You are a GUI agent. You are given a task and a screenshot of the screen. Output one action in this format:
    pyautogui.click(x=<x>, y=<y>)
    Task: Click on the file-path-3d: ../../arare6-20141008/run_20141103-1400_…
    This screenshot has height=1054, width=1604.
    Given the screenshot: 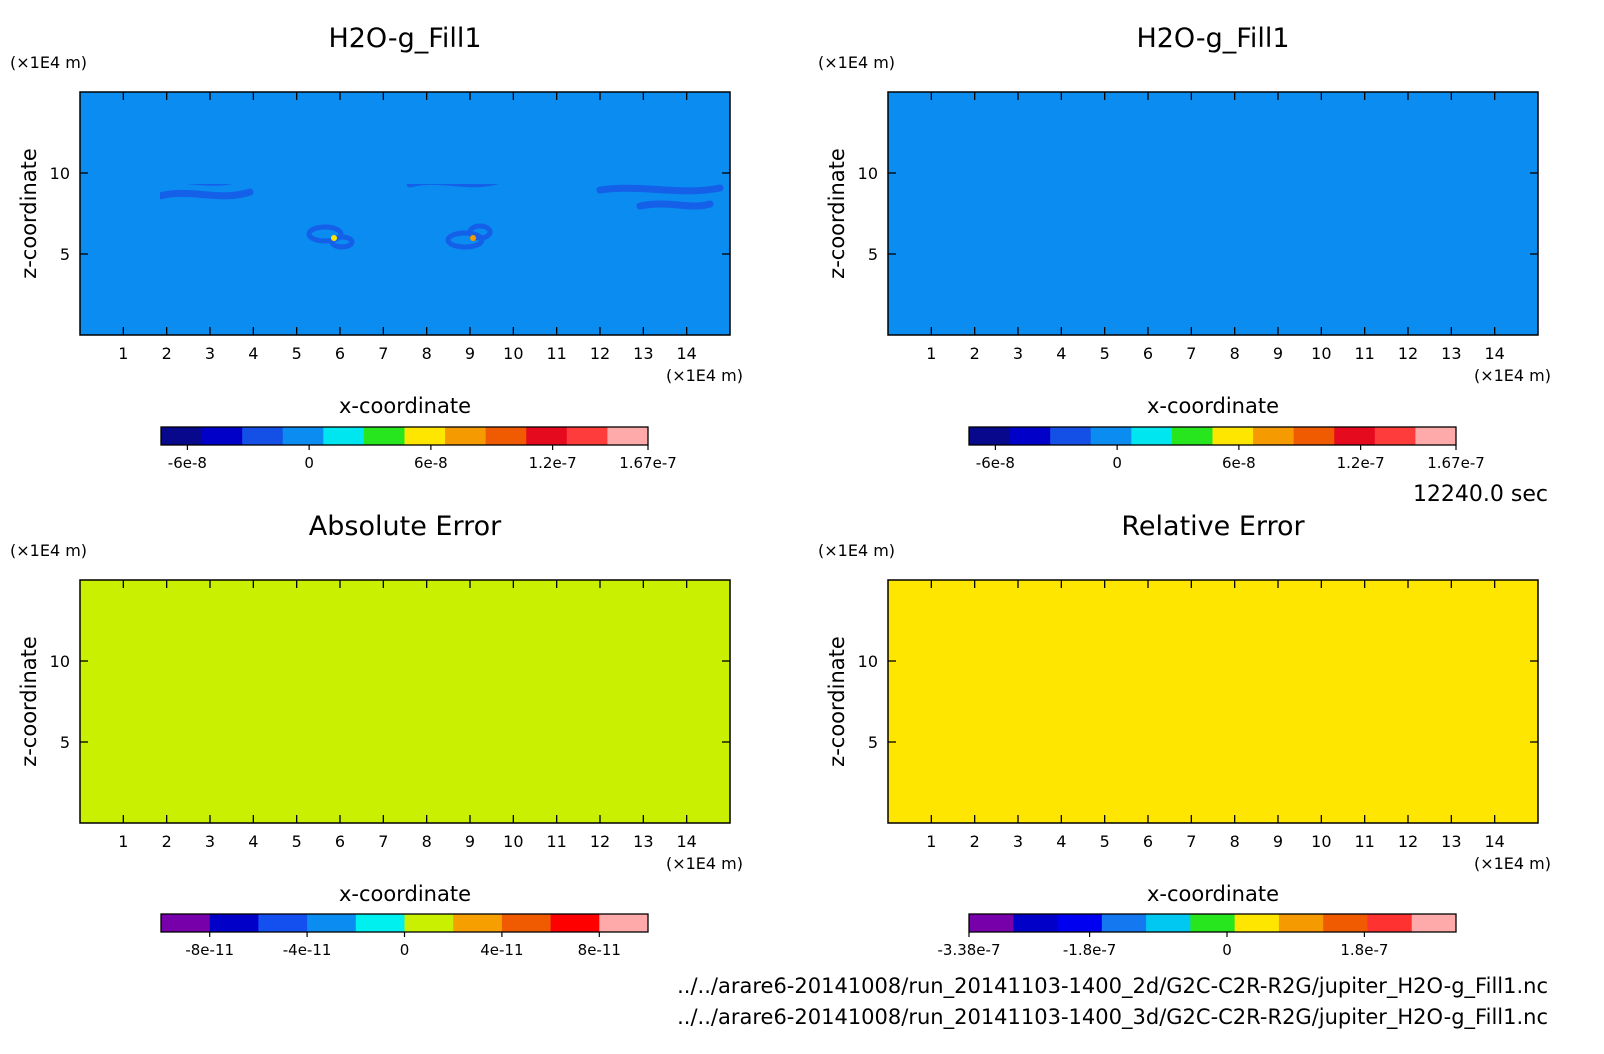 What is the action you would take?
    pyautogui.click(x=1112, y=1017)
    